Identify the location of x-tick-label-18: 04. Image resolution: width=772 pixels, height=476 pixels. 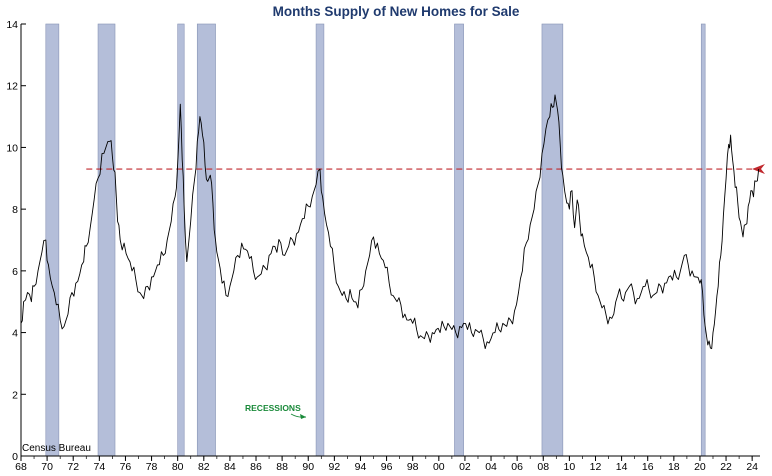
(491, 467).